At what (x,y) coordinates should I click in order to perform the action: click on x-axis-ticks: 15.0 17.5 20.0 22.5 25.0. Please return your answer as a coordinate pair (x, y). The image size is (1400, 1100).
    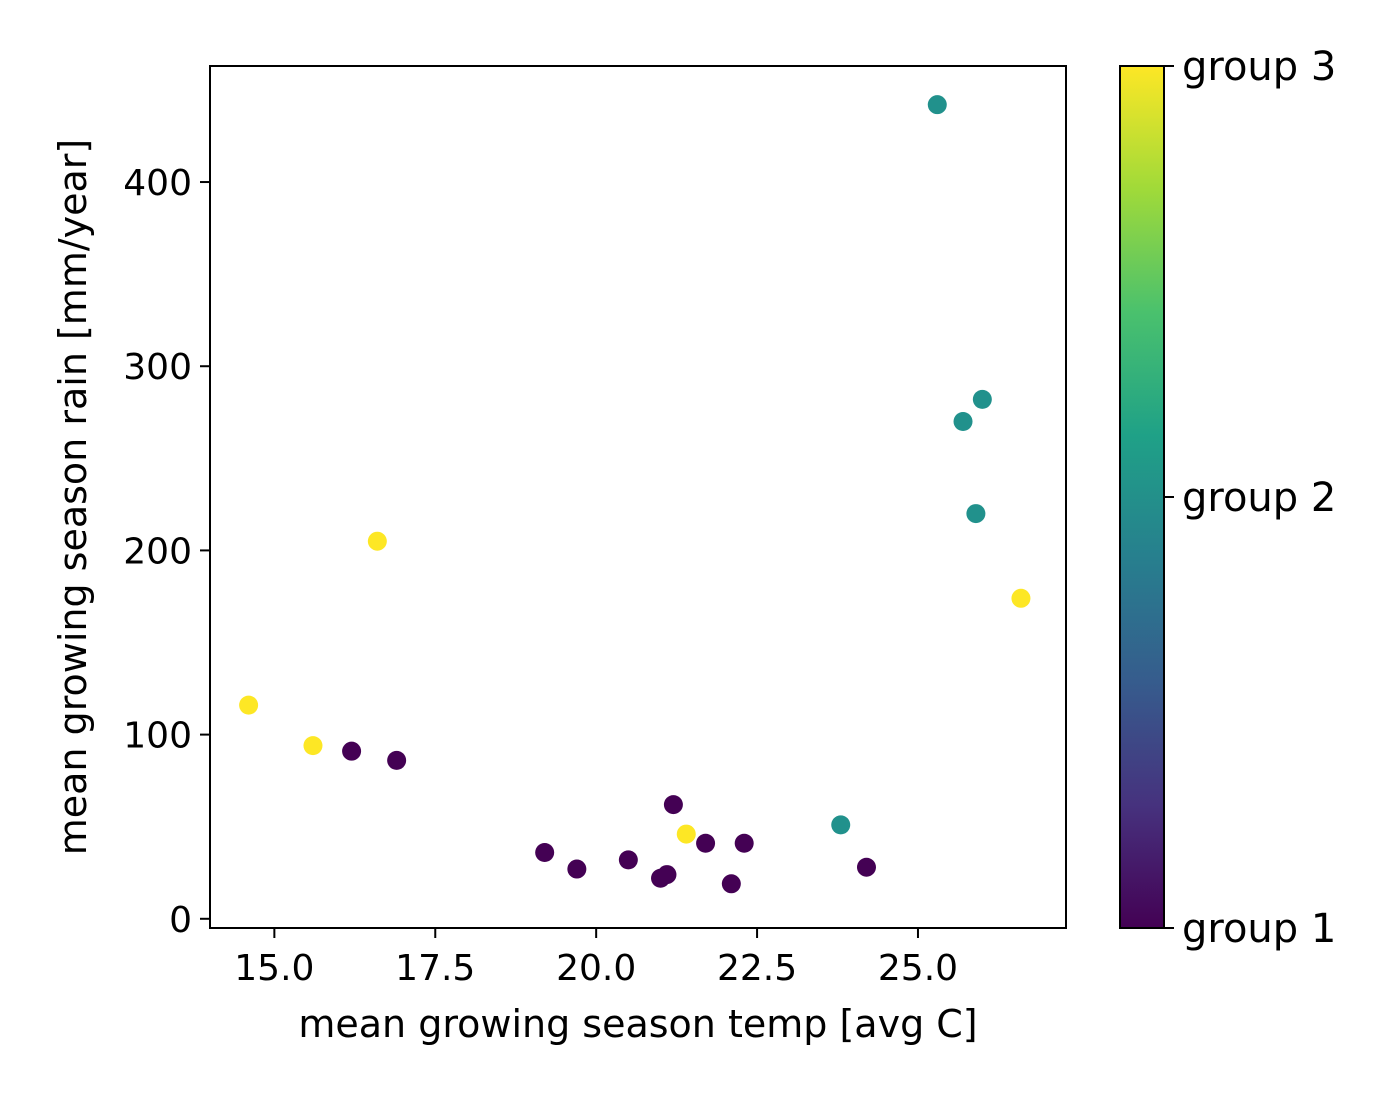
    Looking at the image, I should click on (596, 958).